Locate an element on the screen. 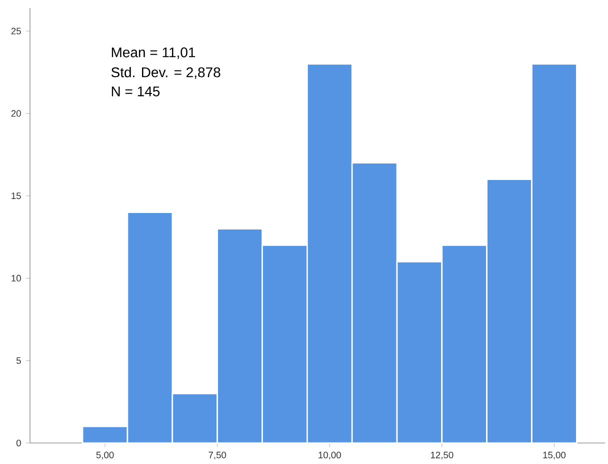 Image resolution: width=608 pixels, height=464 pixels. x-tick-label: 12,50 is located at coordinates (442, 456).